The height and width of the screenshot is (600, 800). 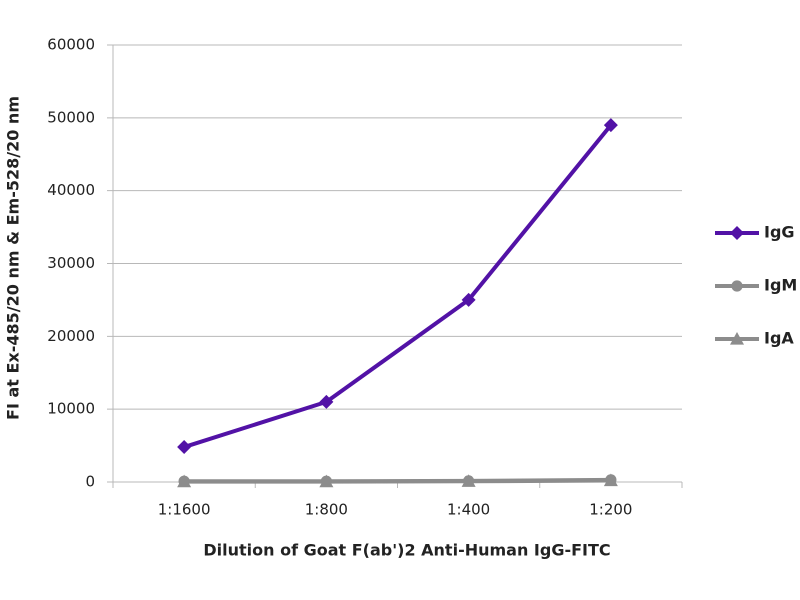 I want to click on y-tick-label: 50000, so click(x=71, y=117).